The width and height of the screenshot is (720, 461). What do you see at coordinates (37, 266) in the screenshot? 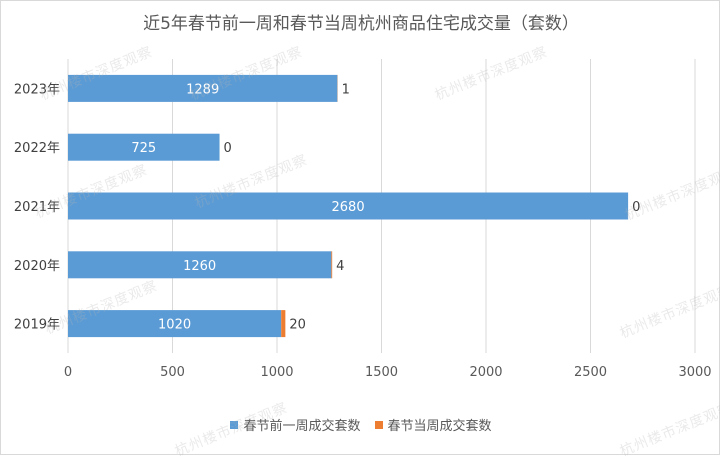
I see `y-tick-label: 2020年` at bounding box center [37, 266].